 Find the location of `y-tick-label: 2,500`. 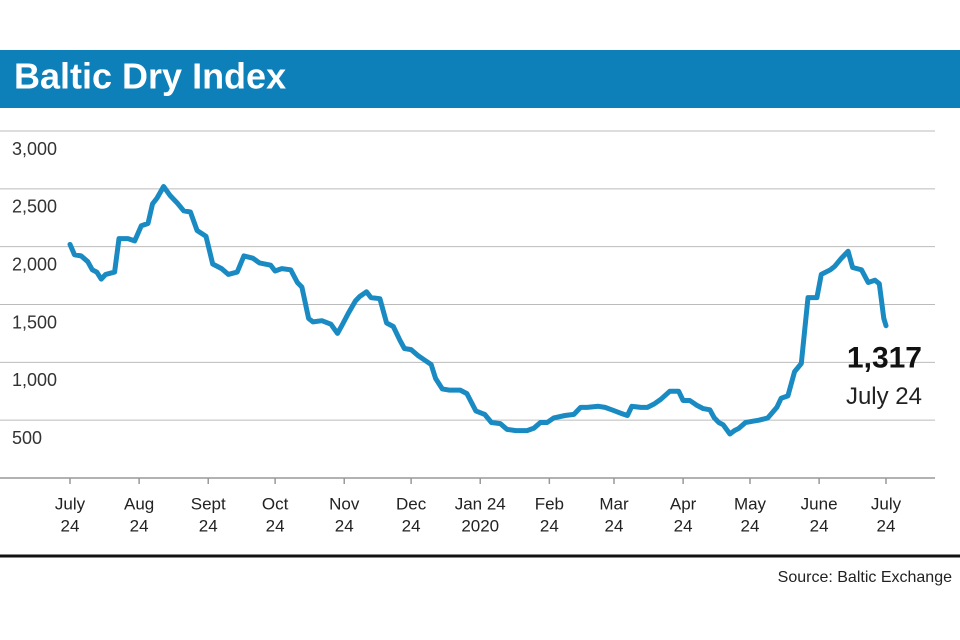

y-tick-label: 2,500 is located at coordinates (34, 207).